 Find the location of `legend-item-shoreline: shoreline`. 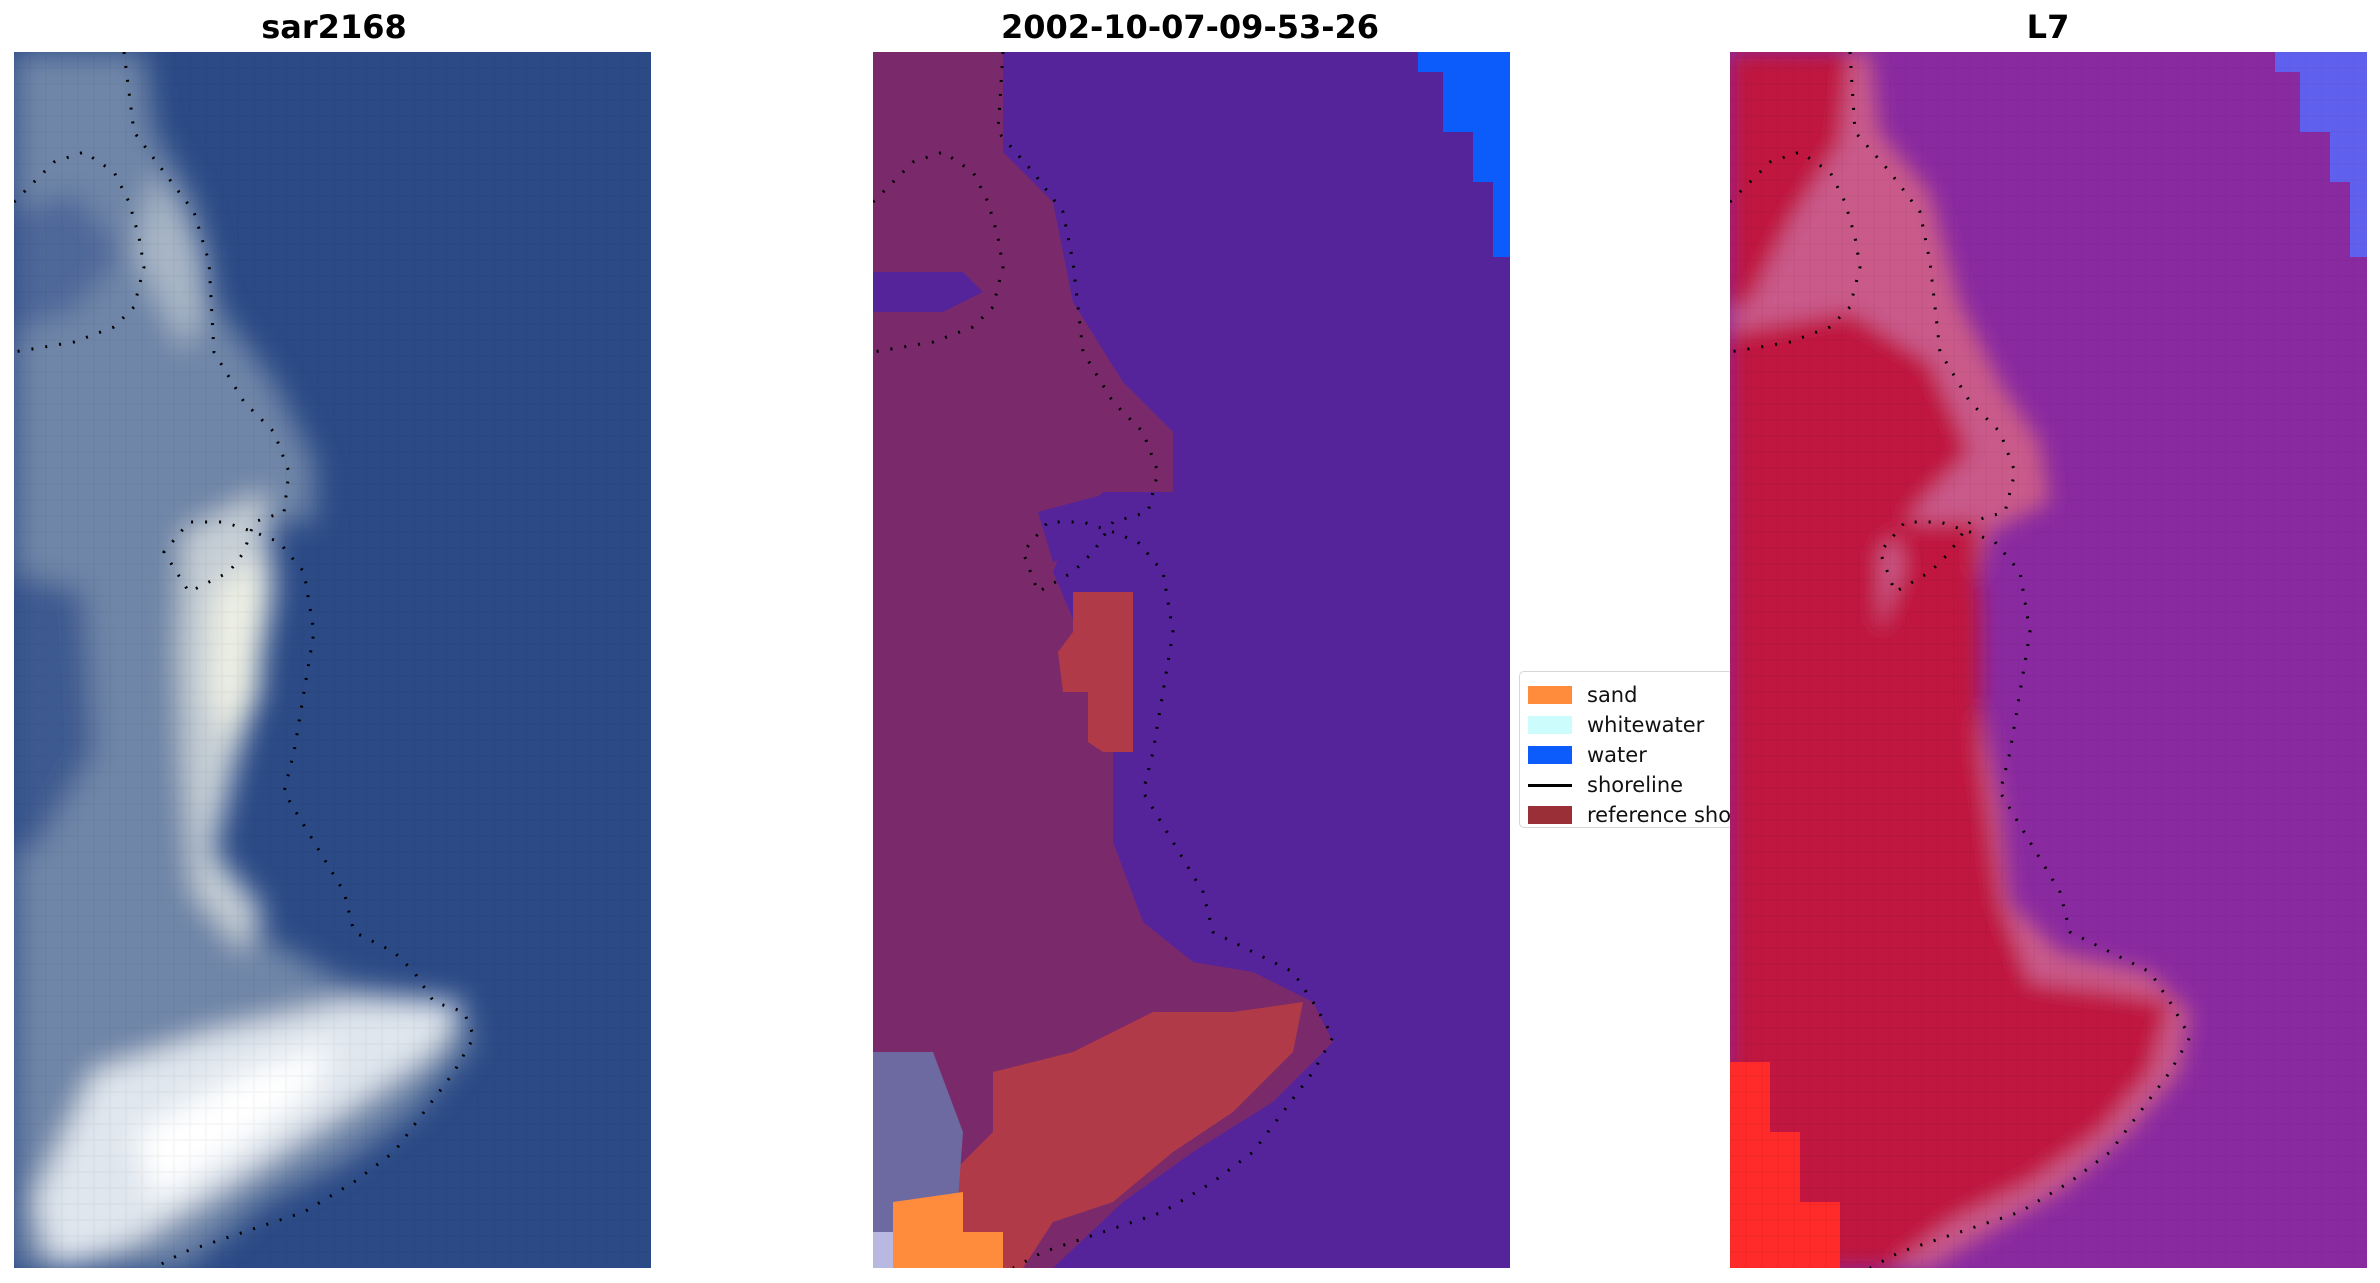

legend-item-shoreline: shoreline is located at coordinates (1605, 785).